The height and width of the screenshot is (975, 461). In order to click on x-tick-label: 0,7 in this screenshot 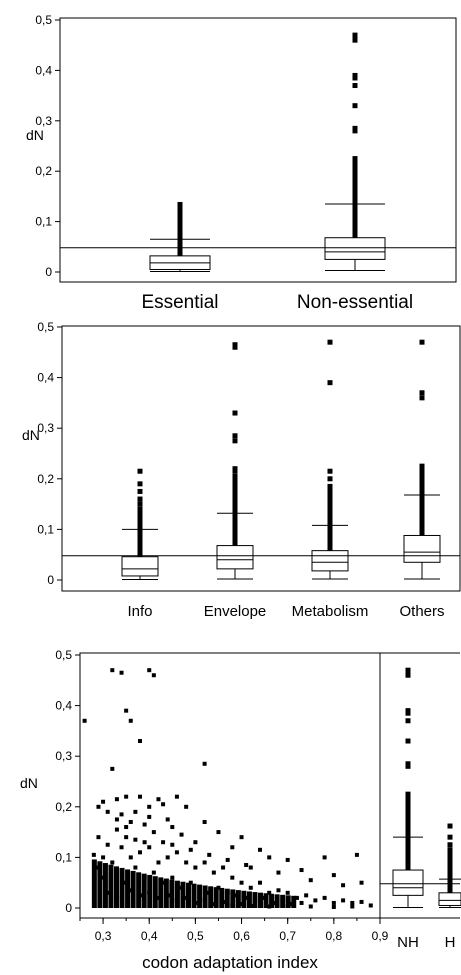, I will do `click(287, 936)`.